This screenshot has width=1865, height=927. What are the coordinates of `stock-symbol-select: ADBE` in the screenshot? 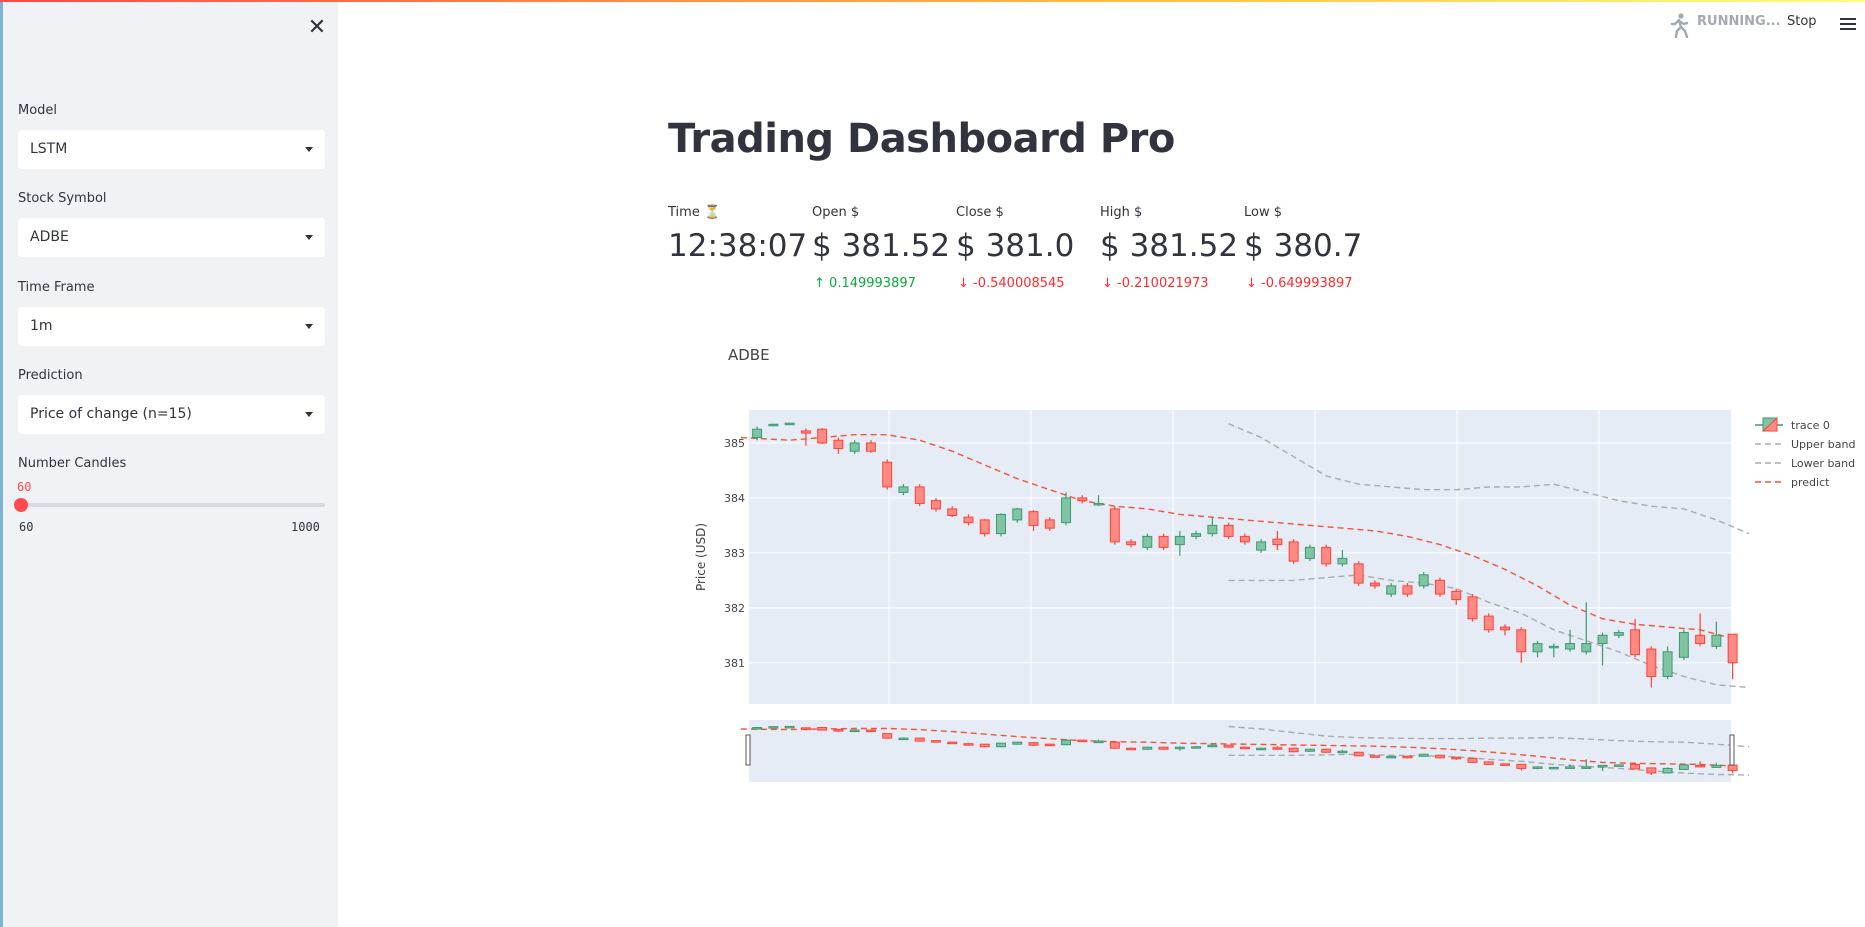 It's located at (171, 237).